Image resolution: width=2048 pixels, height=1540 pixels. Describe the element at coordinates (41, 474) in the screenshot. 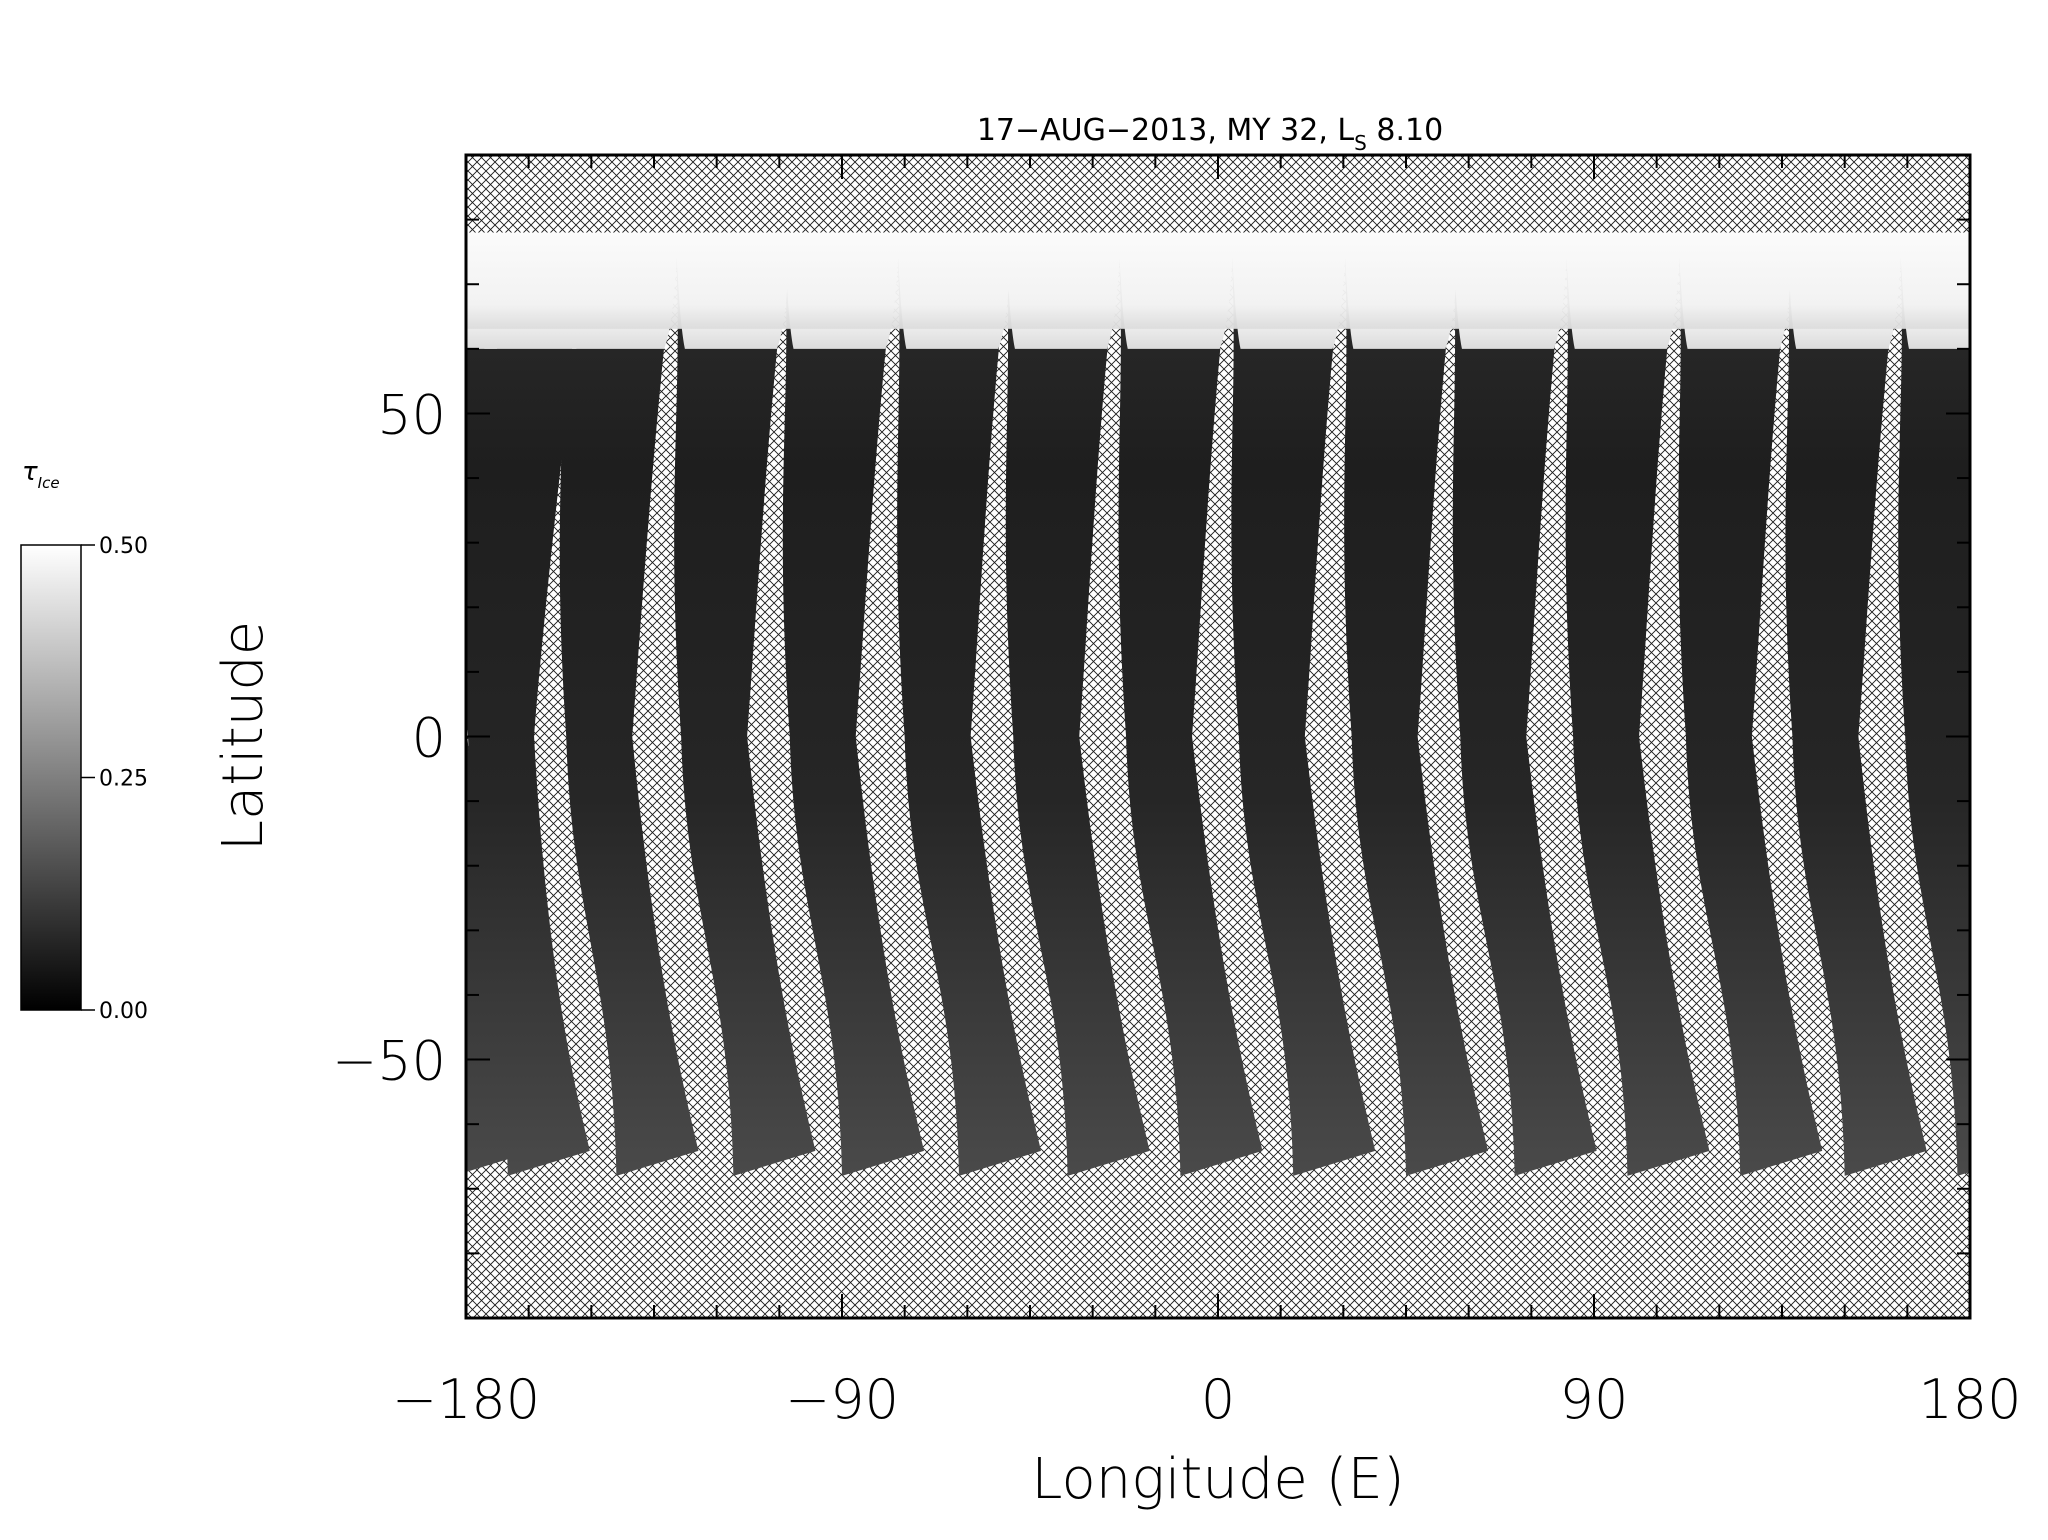

I see `colorbar-title: τIce` at that location.